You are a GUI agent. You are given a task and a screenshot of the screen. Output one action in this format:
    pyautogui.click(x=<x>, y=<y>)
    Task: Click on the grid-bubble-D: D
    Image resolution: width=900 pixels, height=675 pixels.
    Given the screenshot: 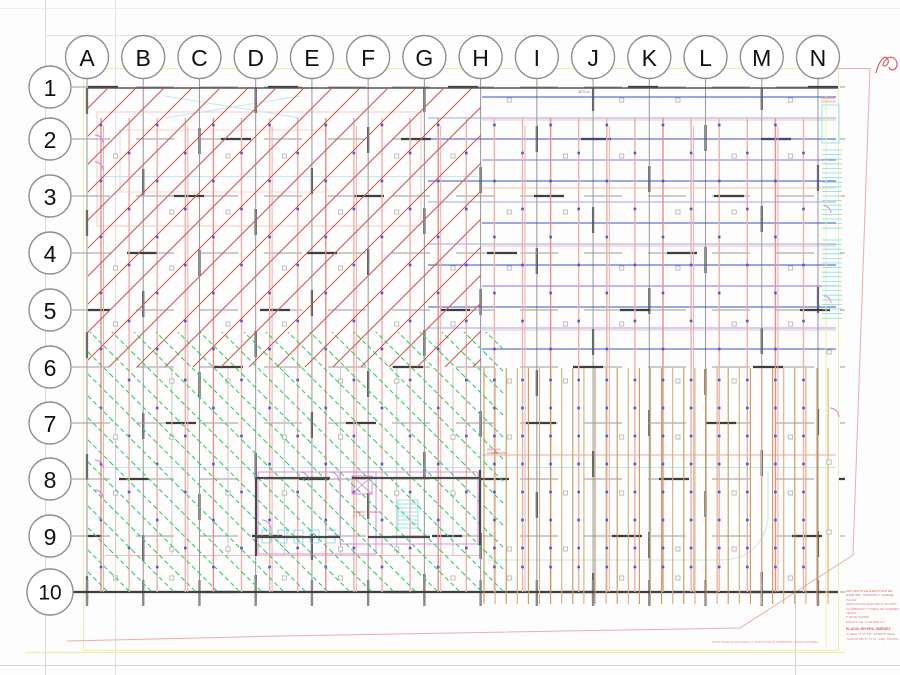 What is the action you would take?
    pyautogui.click(x=255, y=57)
    